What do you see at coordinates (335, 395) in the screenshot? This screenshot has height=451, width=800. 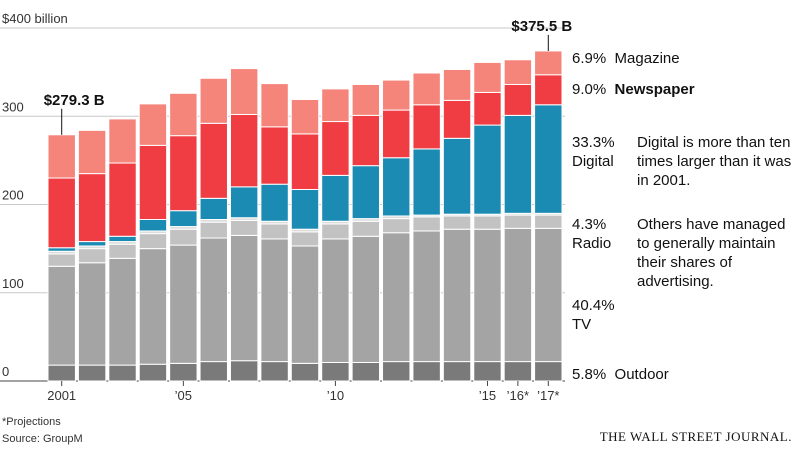 I see `x-tick-label: ’10` at bounding box center [335, 395].